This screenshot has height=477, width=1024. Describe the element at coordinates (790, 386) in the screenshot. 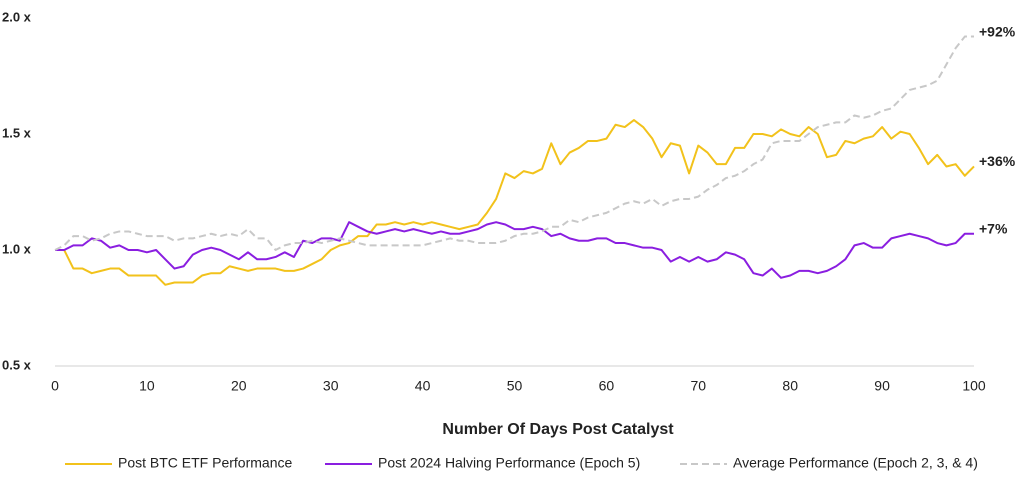

I see `x-tick-label: 80` at that location.